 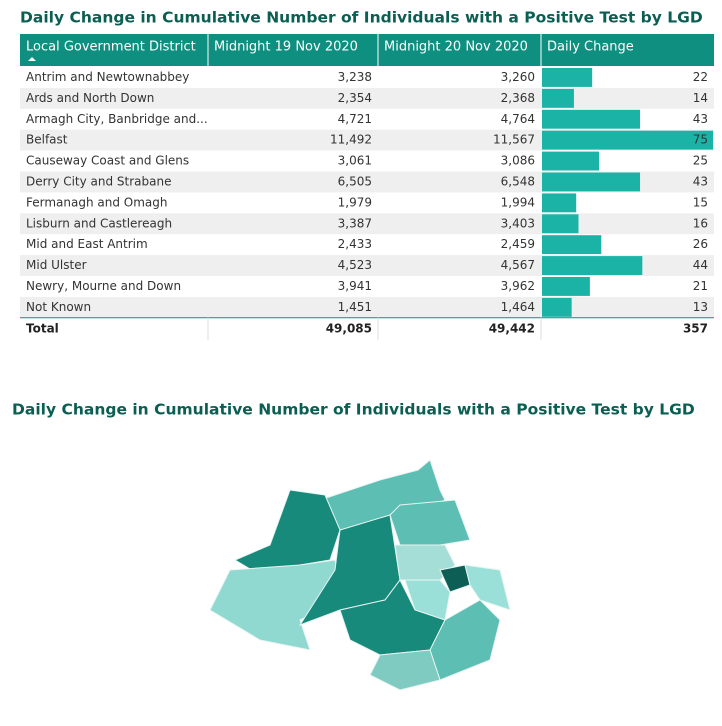 What do you see at coordinates (355, 307) in the screenshot?
I see `cell: 1,451` at bounding box center [355, 307].